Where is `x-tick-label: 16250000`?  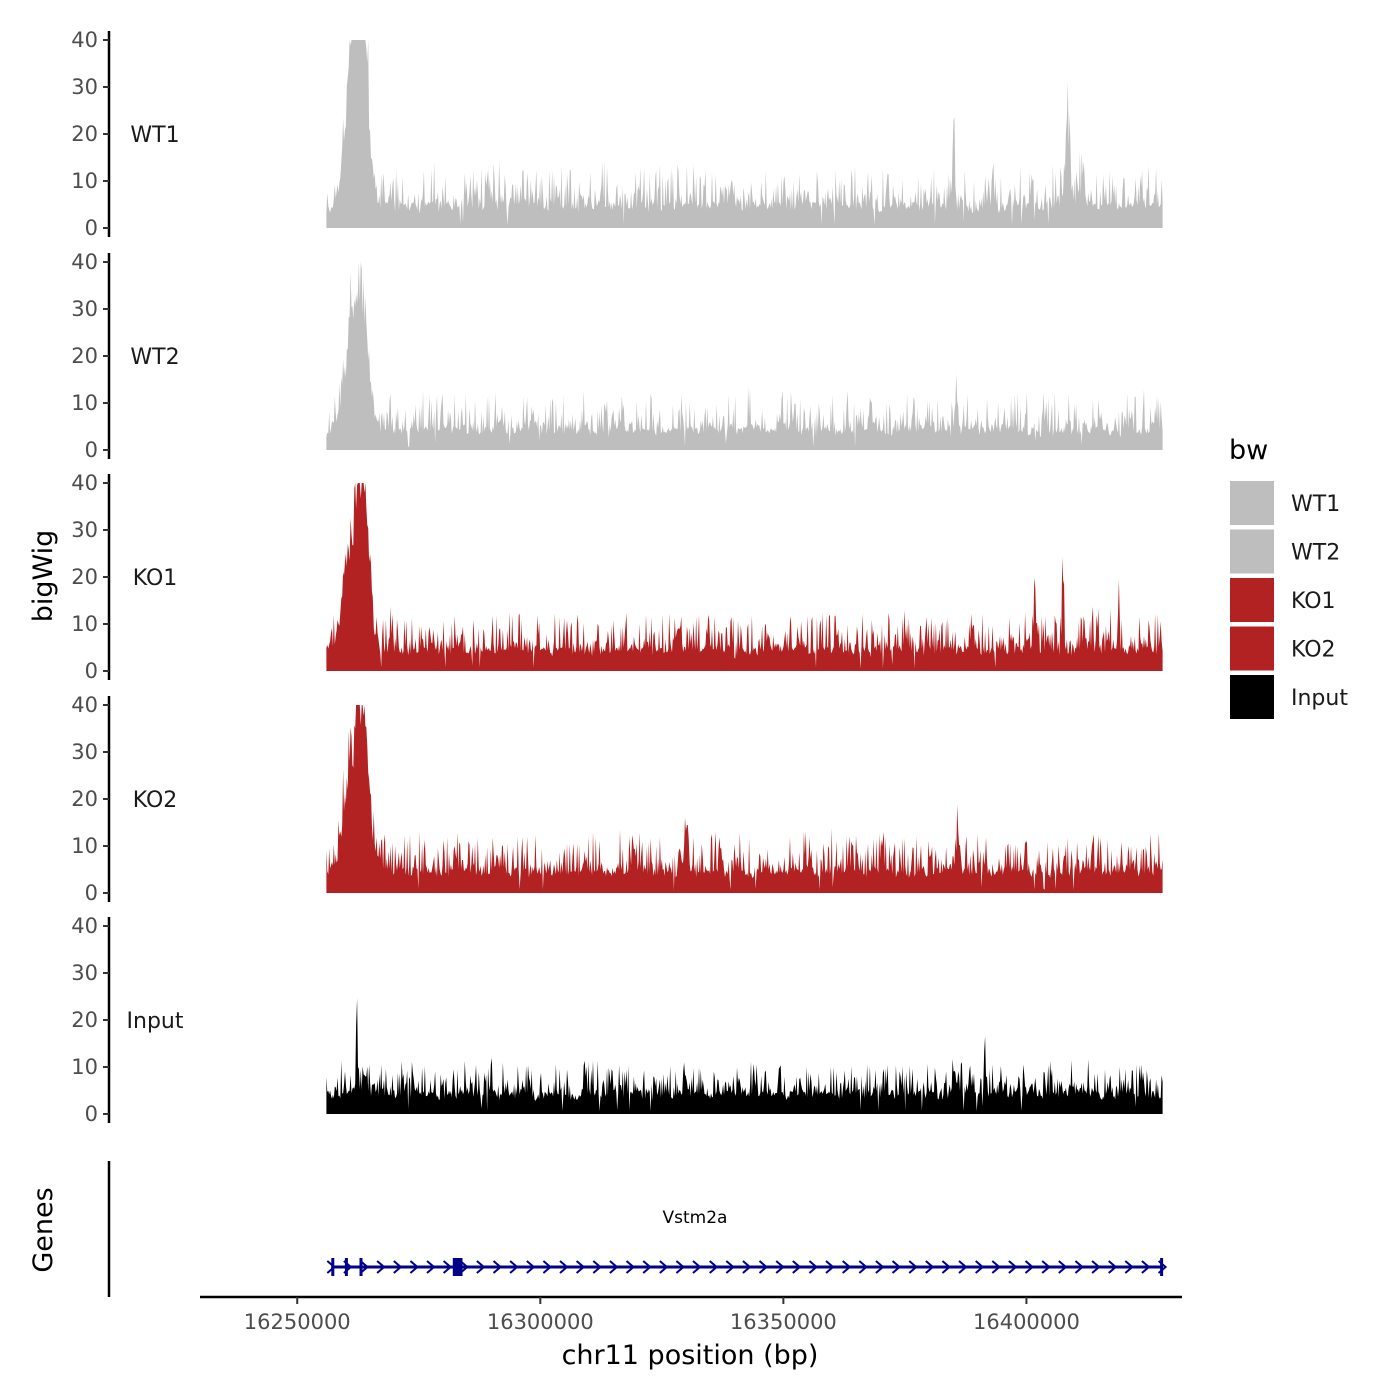 x-tick-label: 16250000 is located at coordinates (297, 1322).